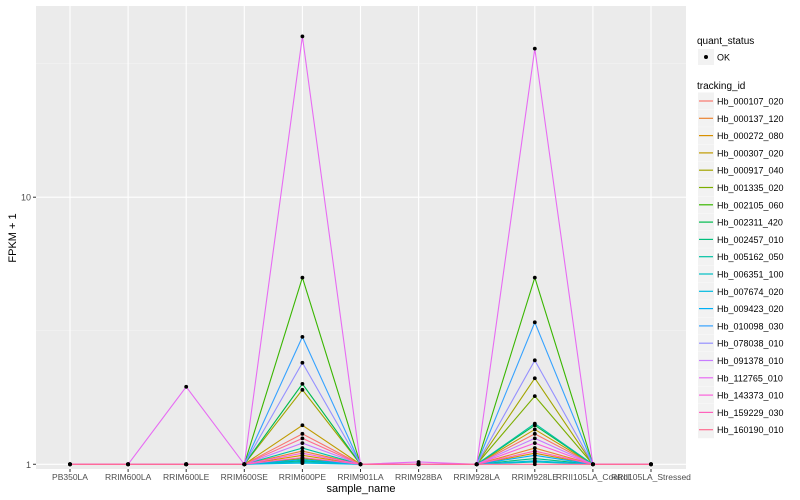 This screenshot has width=800, height=500. Describe the element at coordinates (28, 331) in the screenshot. I see `y-axis: 1 10` at that location.